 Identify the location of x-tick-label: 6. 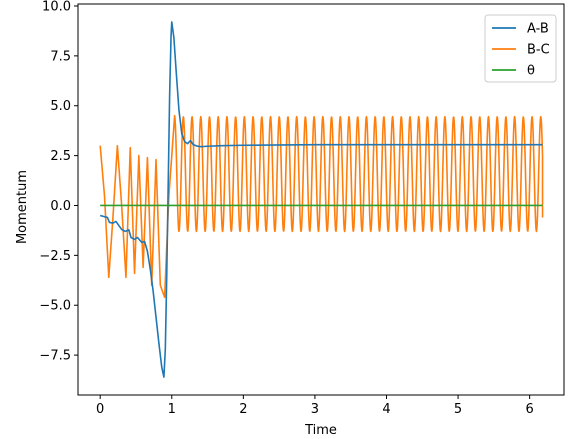
(530, 409).